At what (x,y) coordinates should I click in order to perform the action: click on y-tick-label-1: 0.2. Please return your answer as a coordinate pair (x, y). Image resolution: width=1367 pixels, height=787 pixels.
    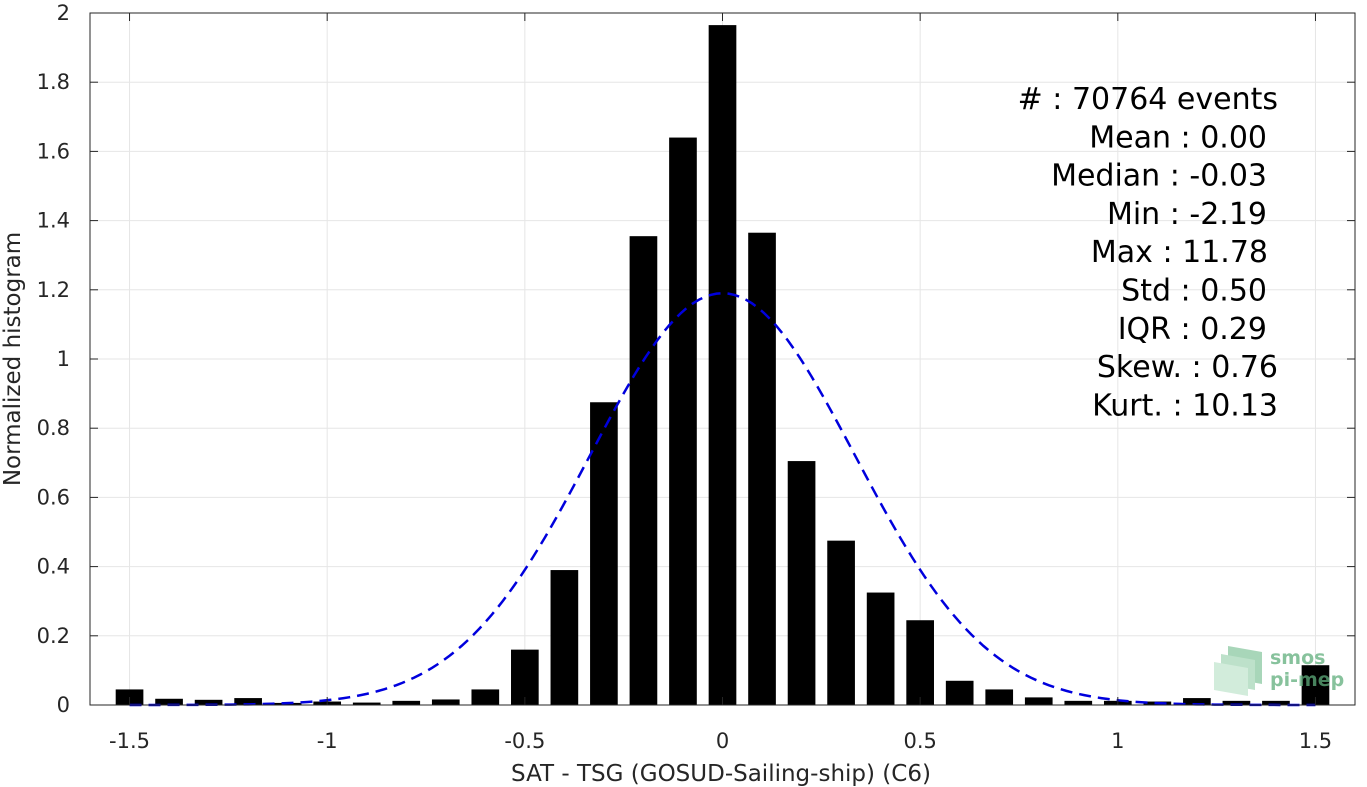
    Looking at the image, I should click on (53, 636).